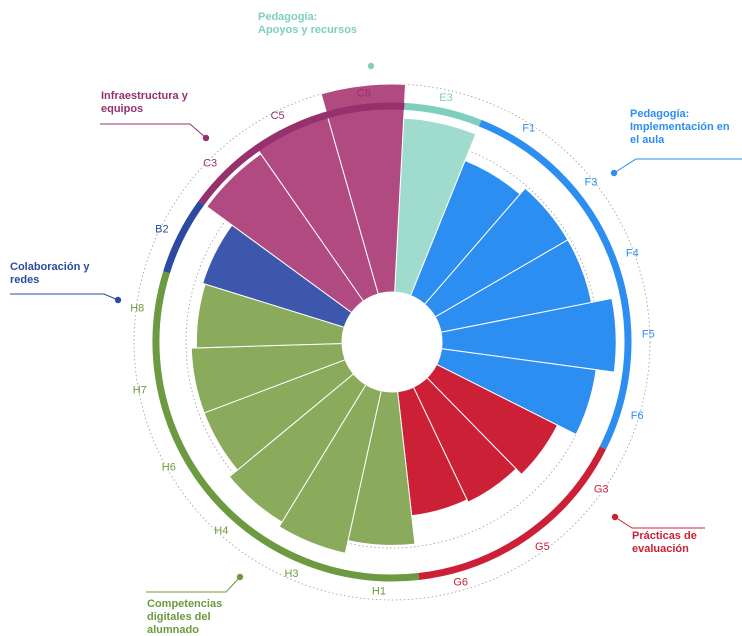 This screenshot has height=636, width=742. I want to click on callout-line-h, so click(193, 584).